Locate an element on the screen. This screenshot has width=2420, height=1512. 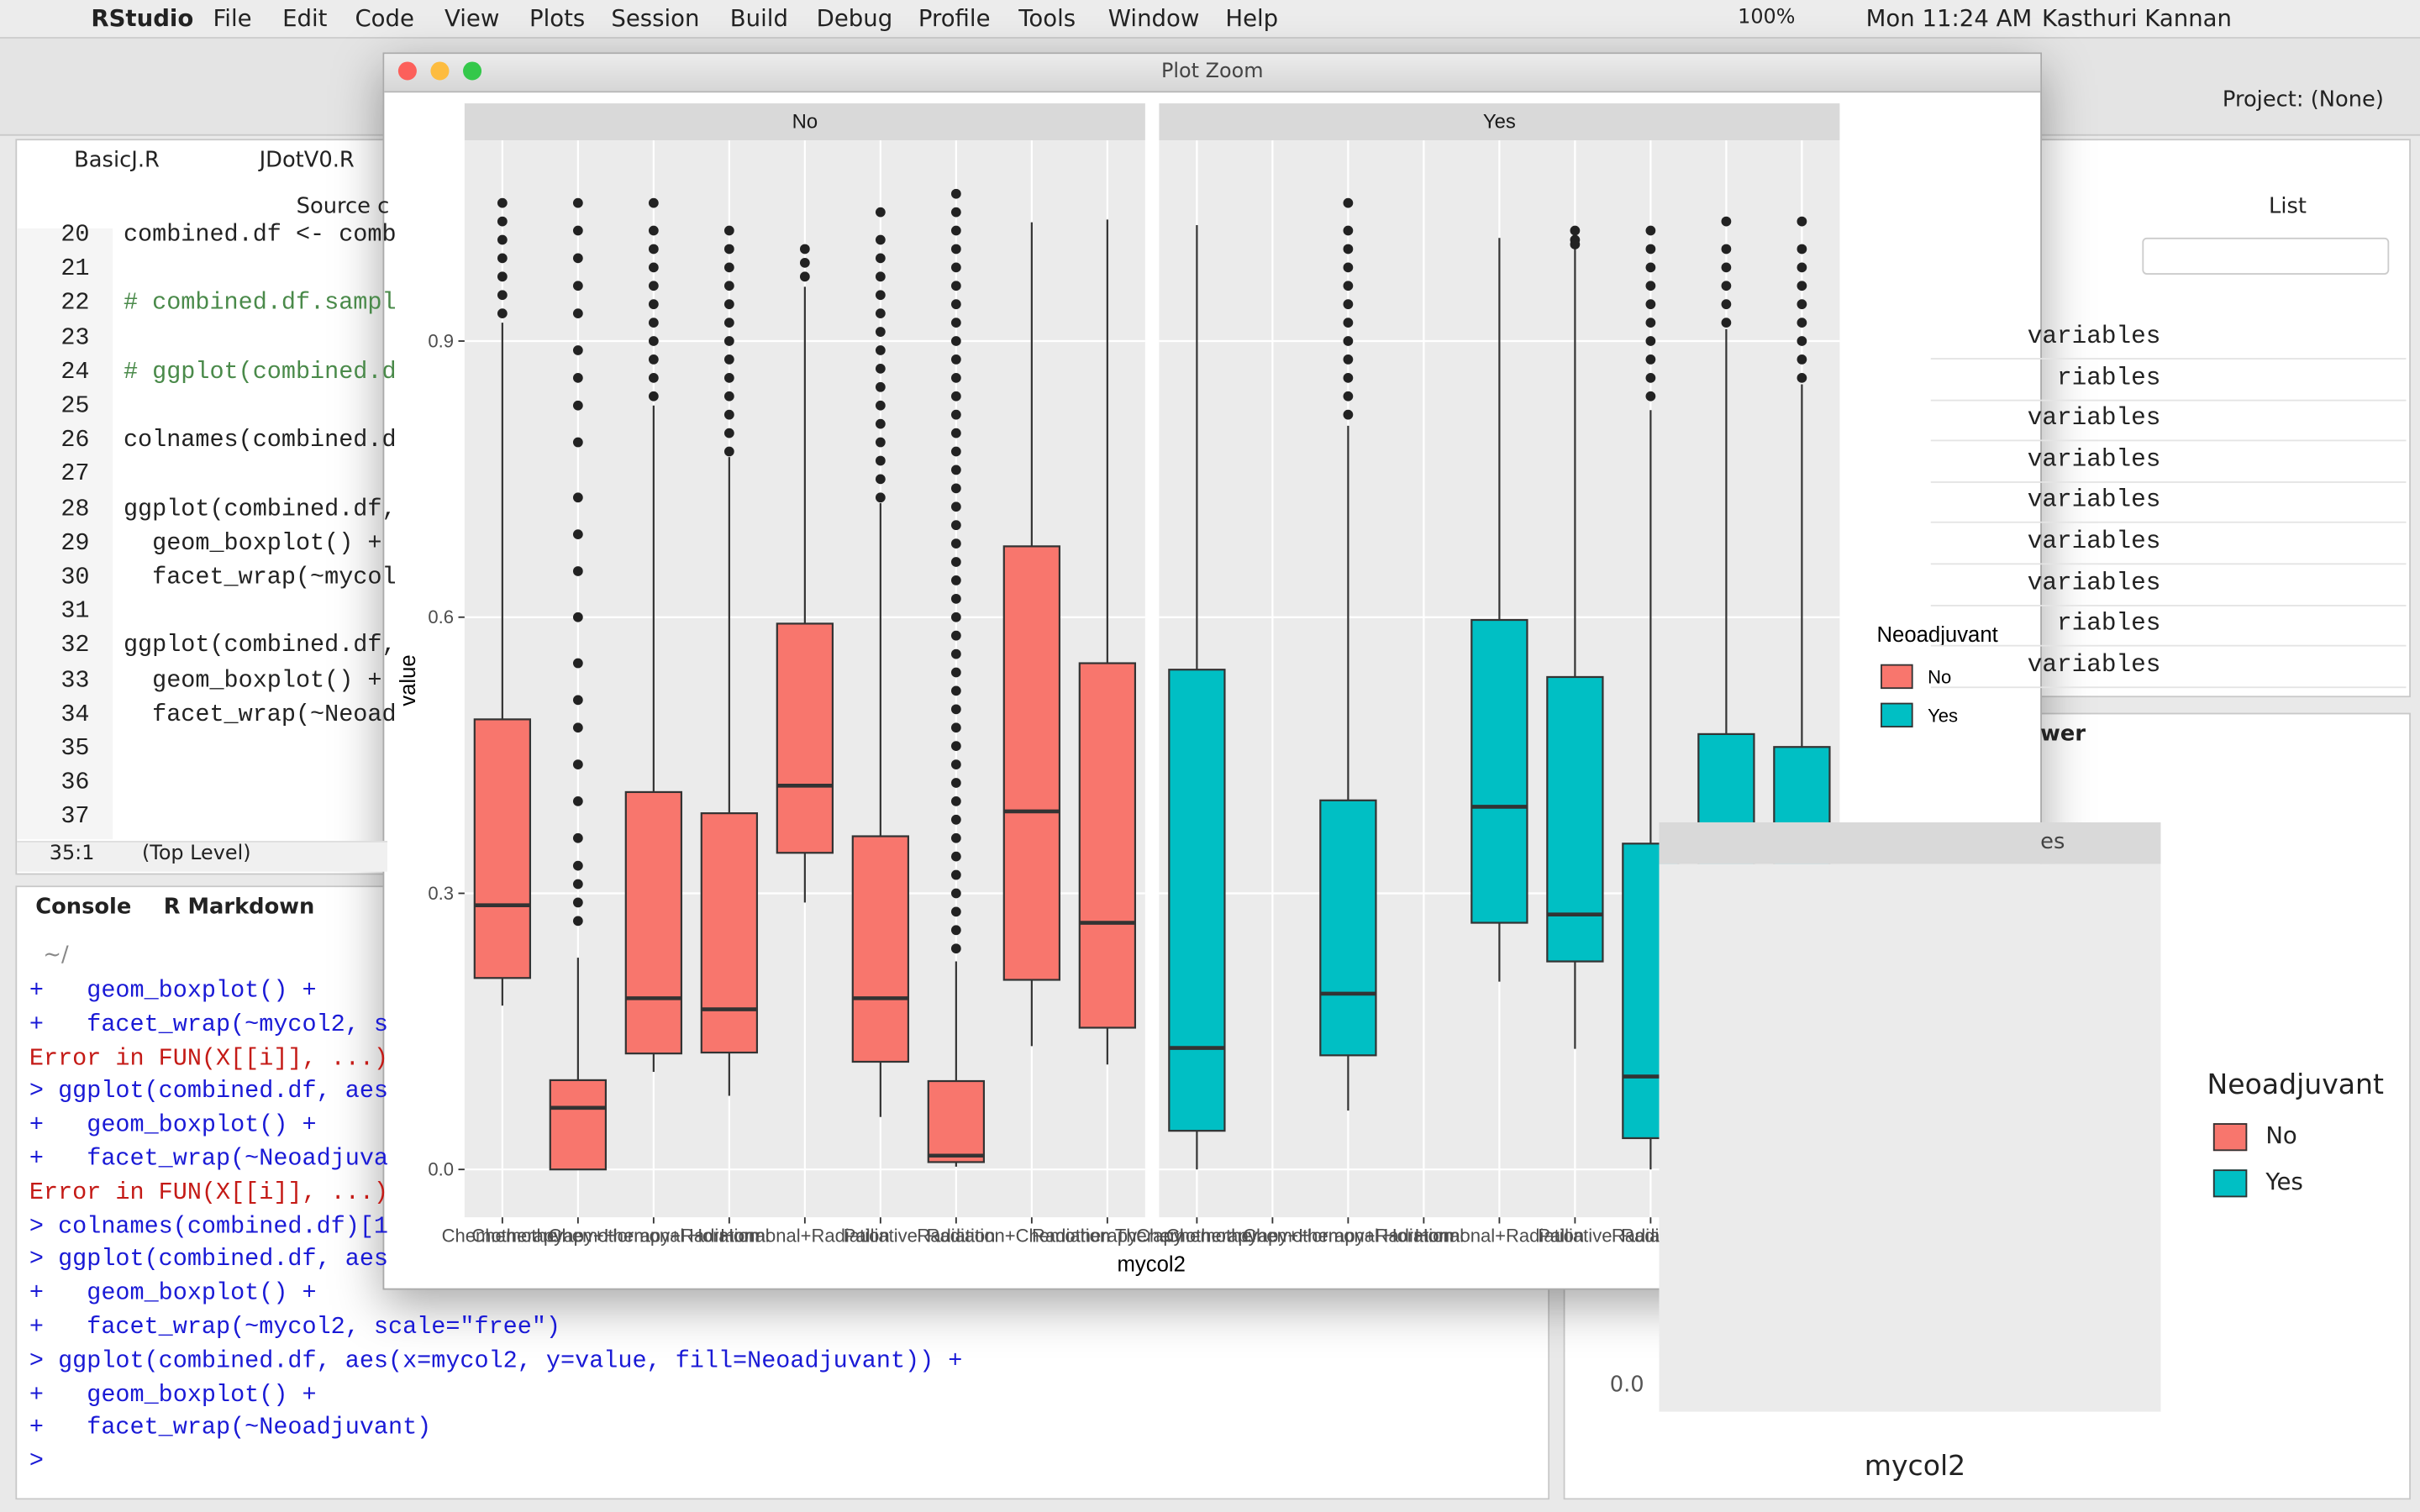
app-name: RStudio is located at coordinates (142, 18).